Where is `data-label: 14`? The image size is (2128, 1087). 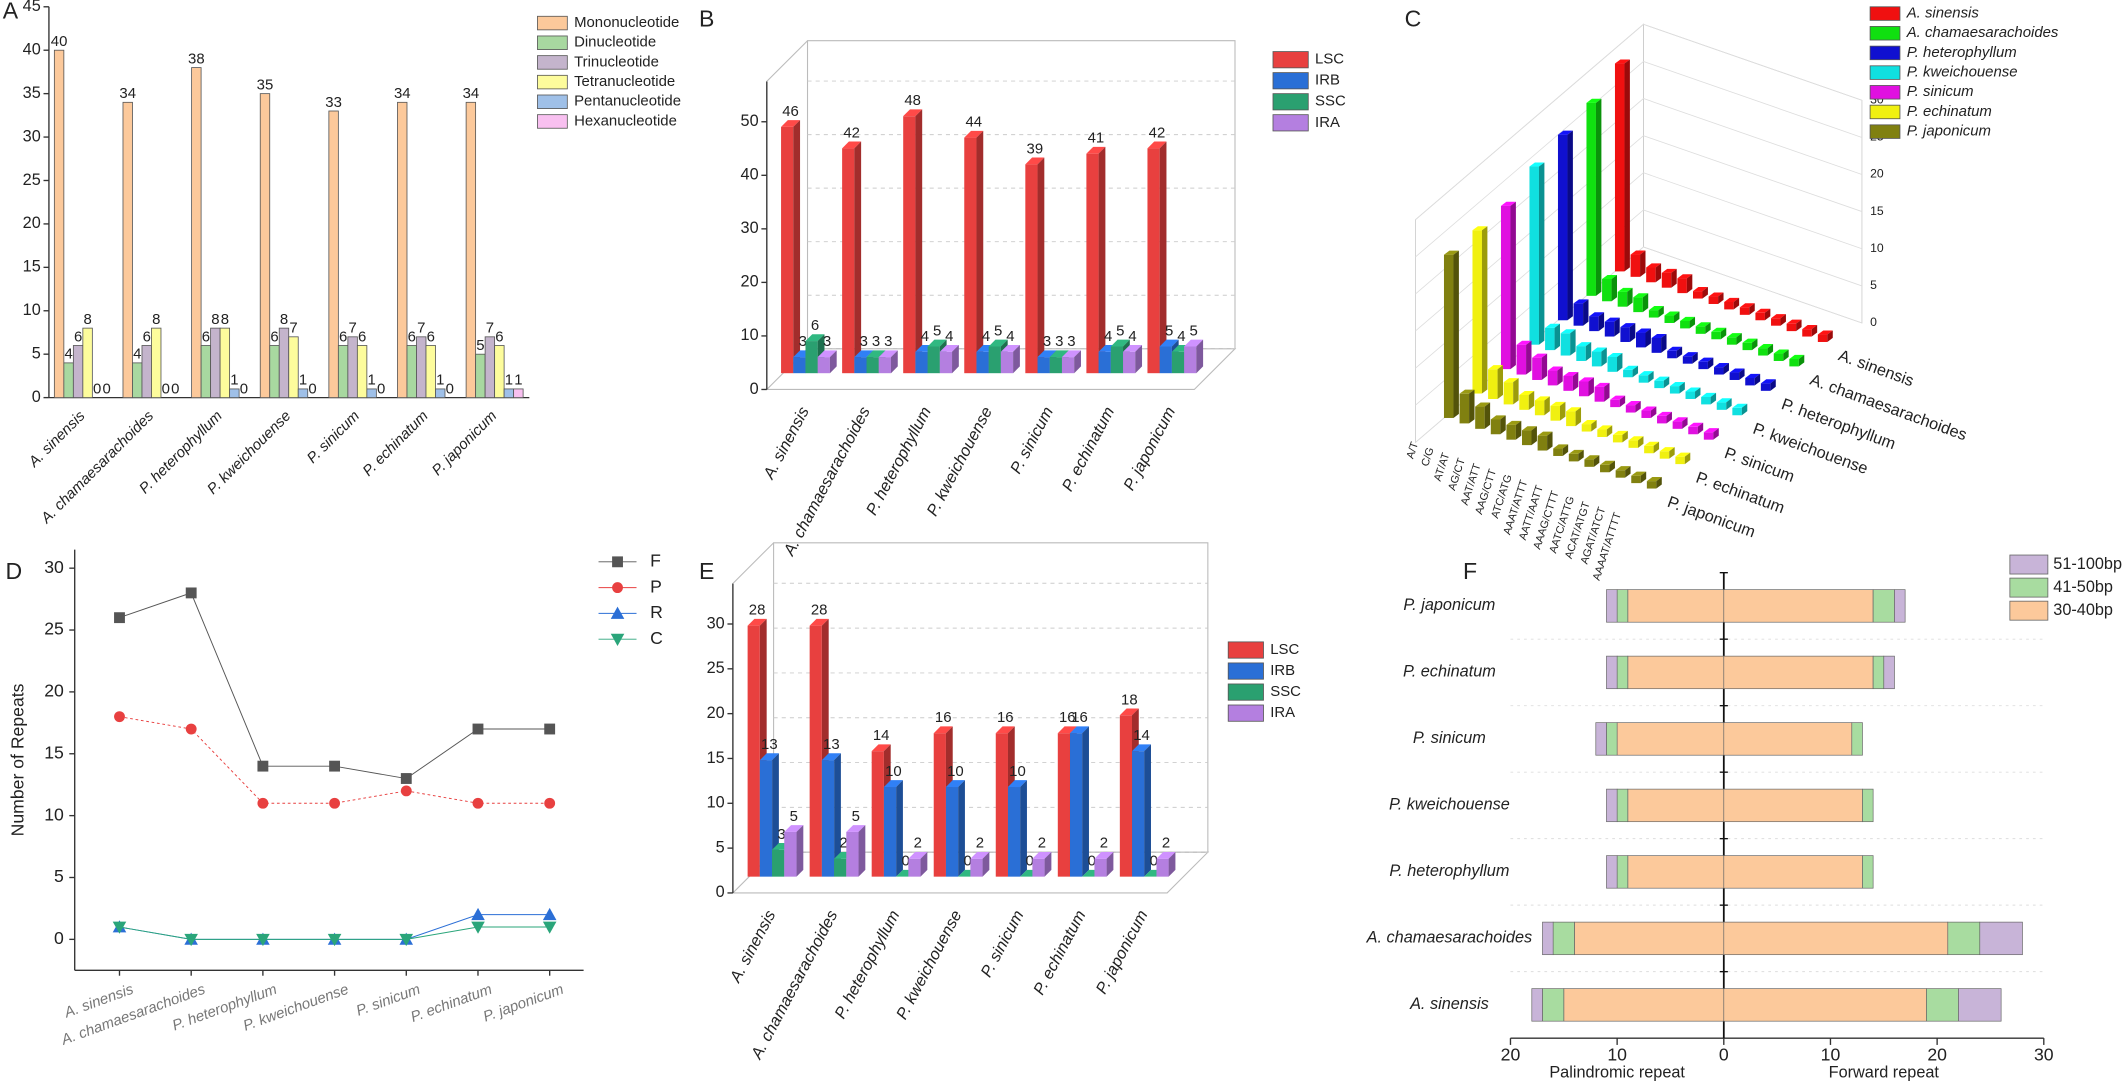
data-label: 14 is located at coordinates (881, 735).